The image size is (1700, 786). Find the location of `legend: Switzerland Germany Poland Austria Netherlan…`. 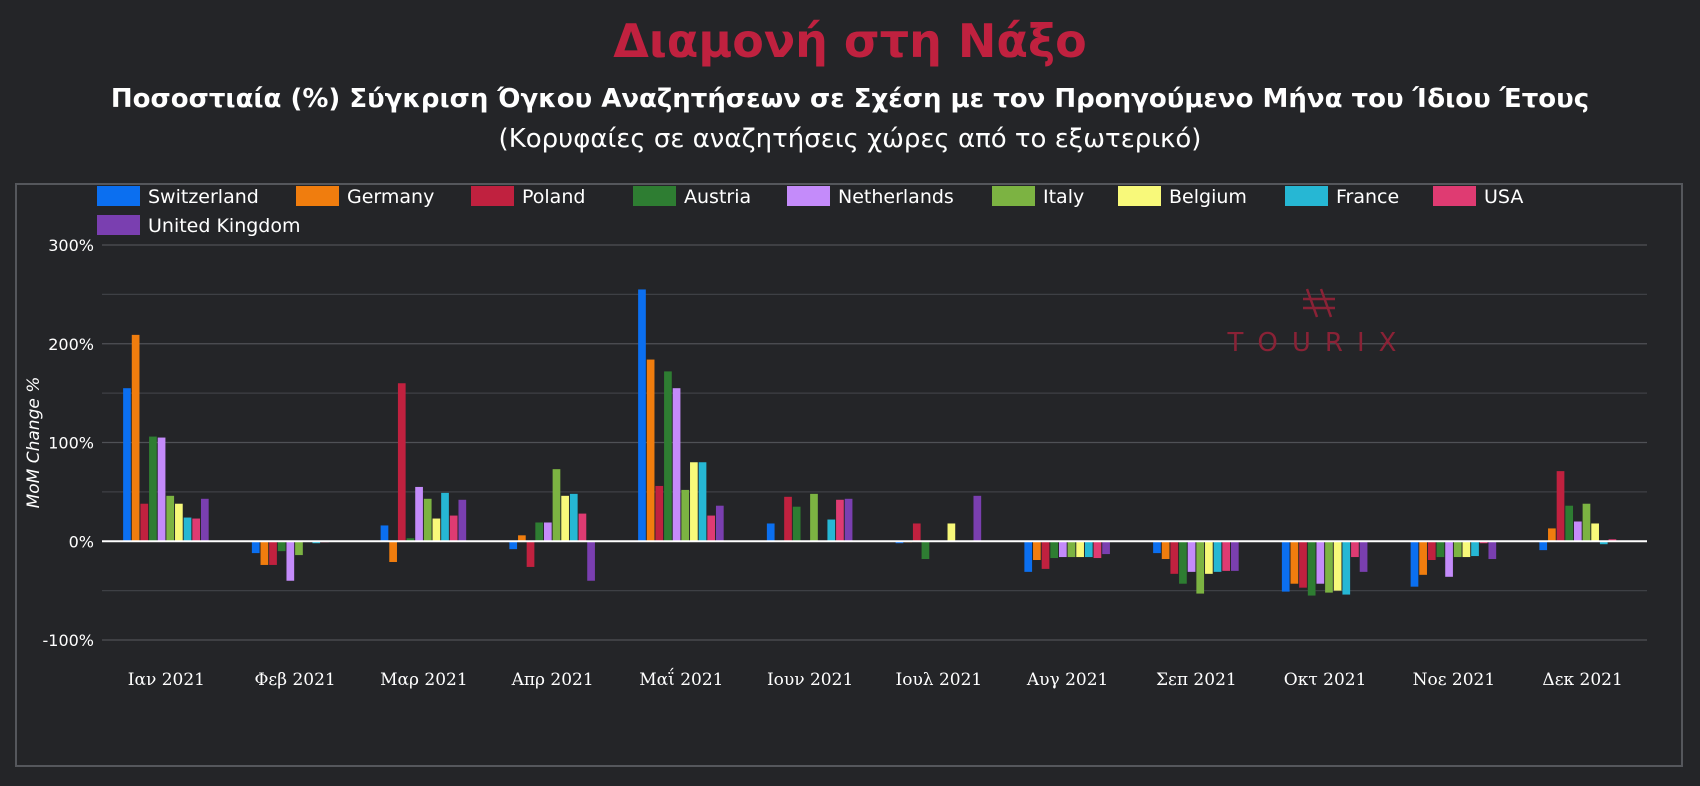

legend: Switzerland Germany Poland Austria Netherlan… is located at coordinates (810, 211).